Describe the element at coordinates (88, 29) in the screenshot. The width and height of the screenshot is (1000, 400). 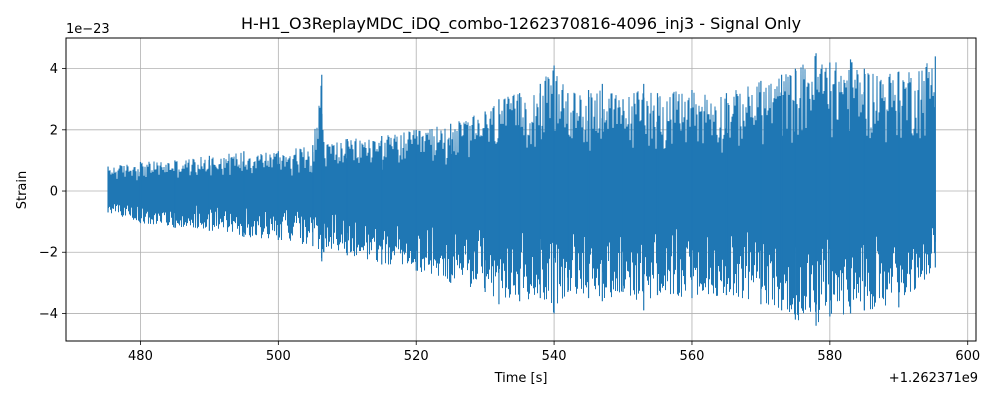
I see `y-multiplier-label: 1e−23` at that location.